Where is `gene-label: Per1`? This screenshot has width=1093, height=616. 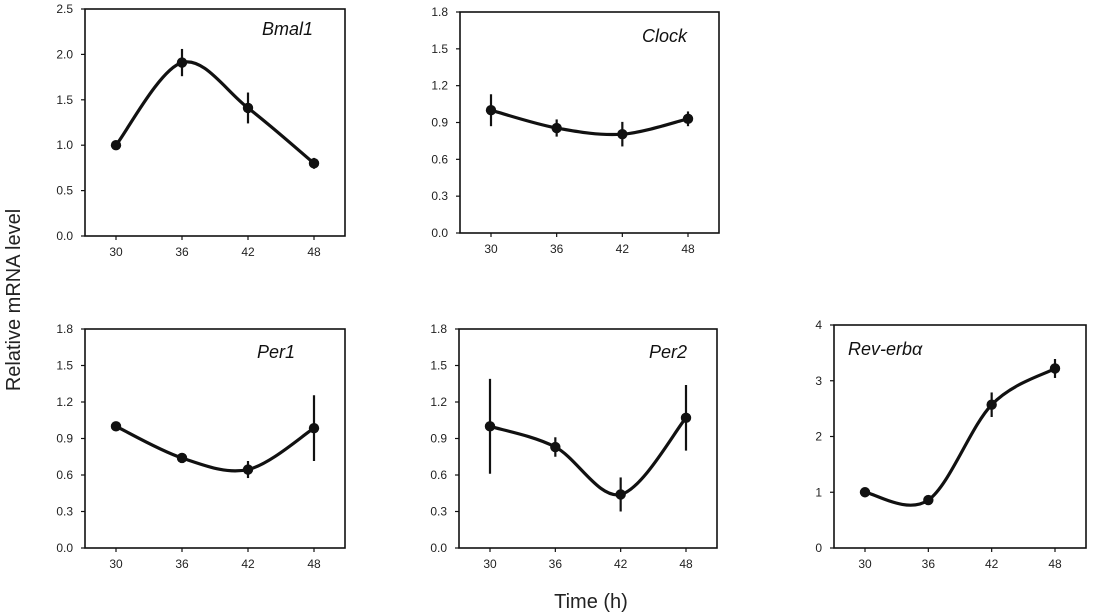
gene-label: Per1 is located at coordinates (276, 352).